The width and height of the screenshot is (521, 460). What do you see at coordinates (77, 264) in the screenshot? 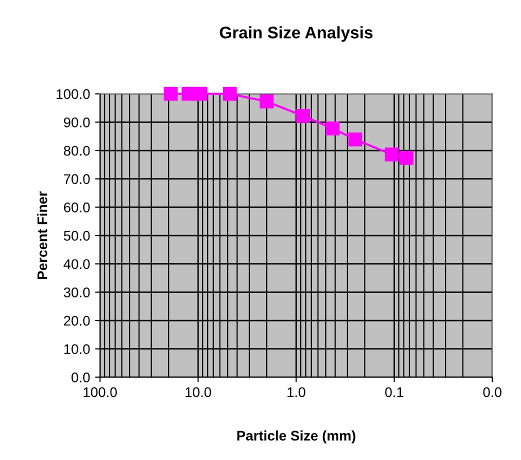
I see `y-tick-label: 40.0` at bounding box center [77, 264].